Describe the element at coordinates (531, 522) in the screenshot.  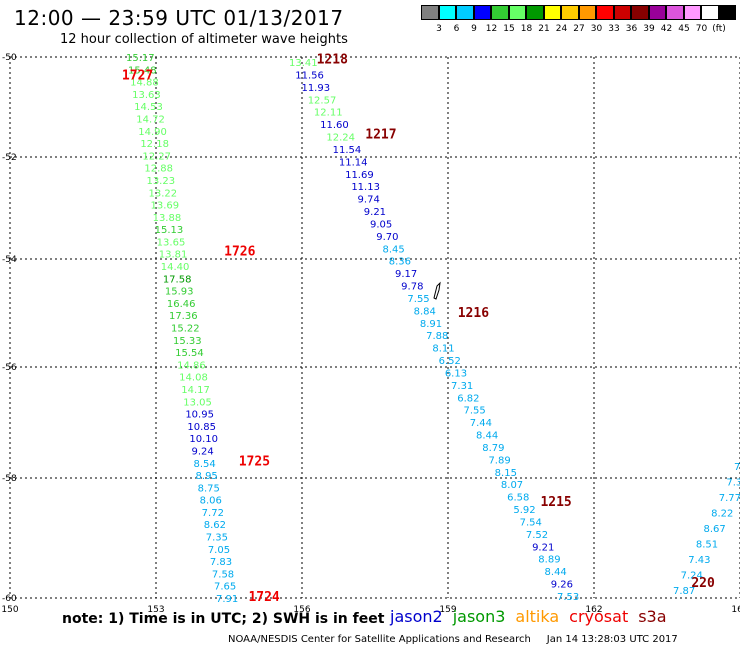
I see `jason2-wave-value: 7.54` at that location.